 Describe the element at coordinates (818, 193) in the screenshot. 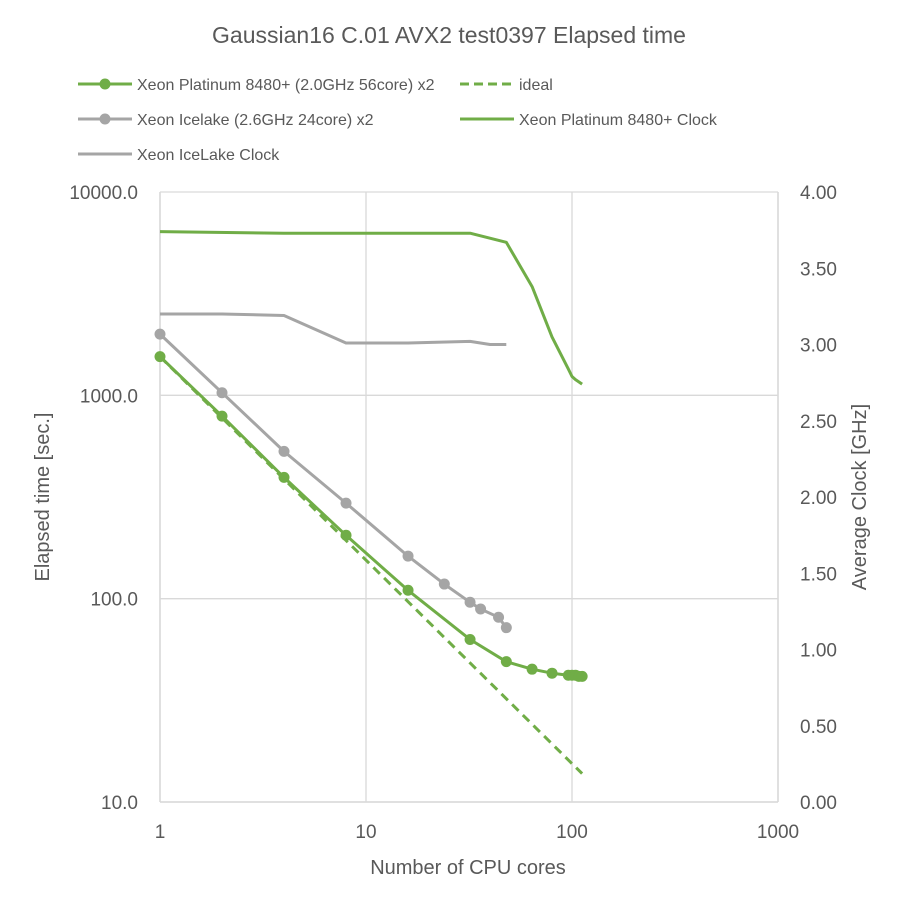

I see `y2-tick-label: 4.00` at that location.